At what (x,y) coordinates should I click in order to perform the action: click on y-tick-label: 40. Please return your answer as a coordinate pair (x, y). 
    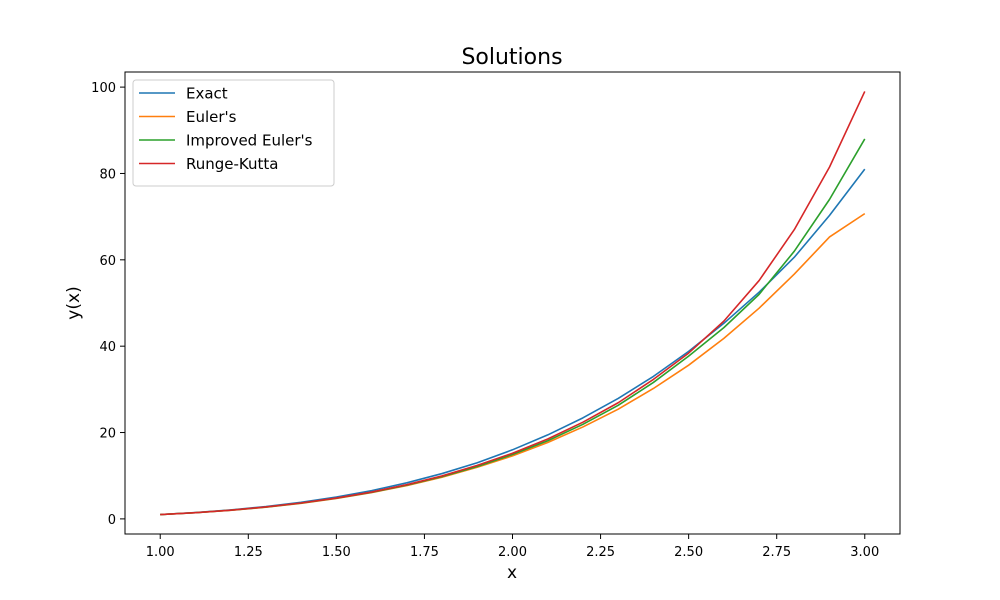
    Looking at the image, I should click on (107, 347).